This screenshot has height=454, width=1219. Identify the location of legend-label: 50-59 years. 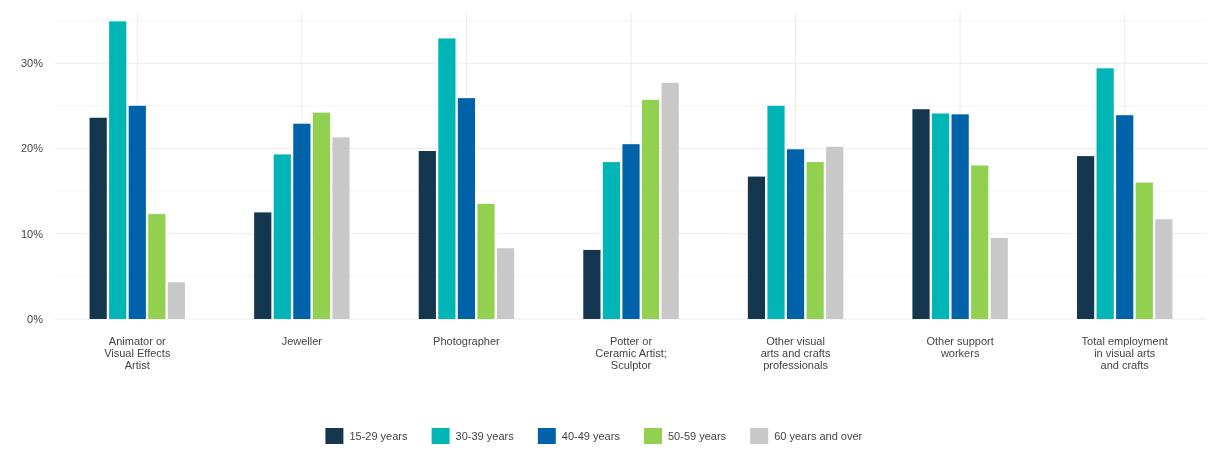
(697, 436).